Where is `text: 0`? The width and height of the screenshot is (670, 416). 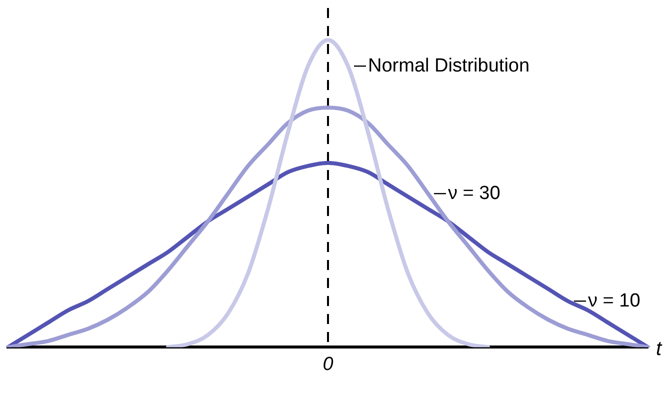
text: 0 is located at coordinates (328, 364).